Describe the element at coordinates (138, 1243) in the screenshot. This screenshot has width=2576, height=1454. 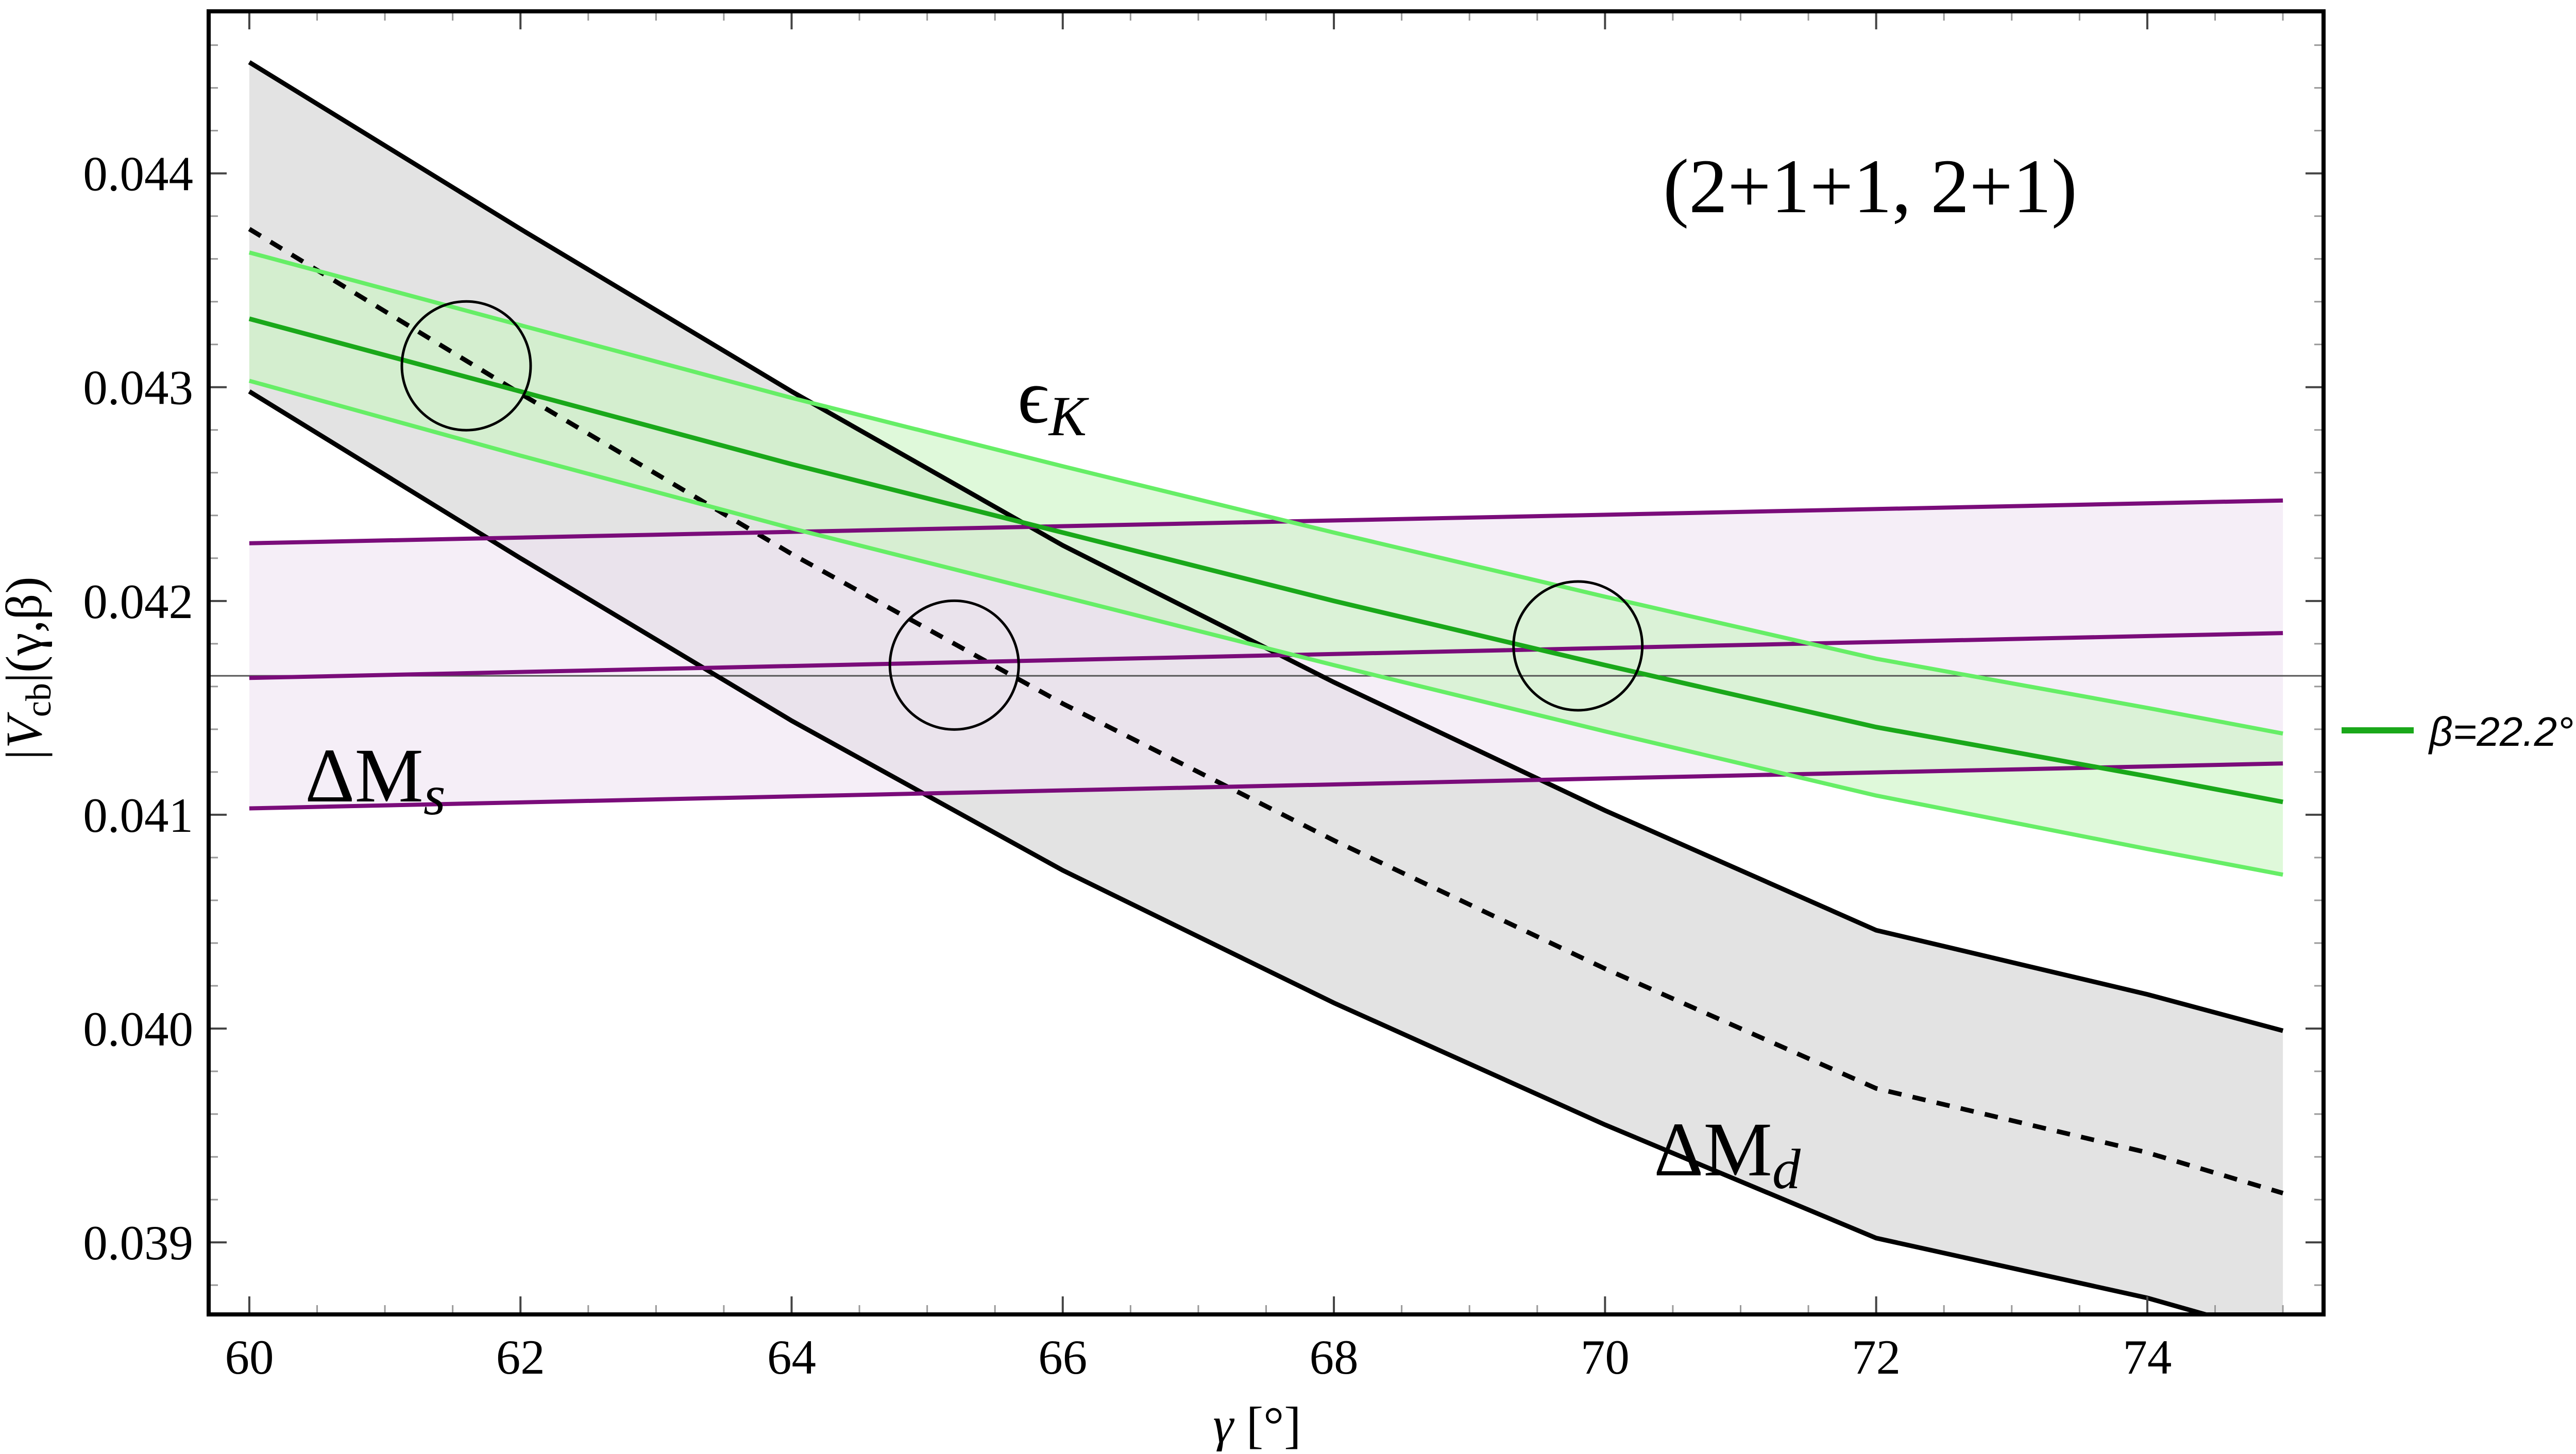
I see `y-tick-label: 0.039` at that location.